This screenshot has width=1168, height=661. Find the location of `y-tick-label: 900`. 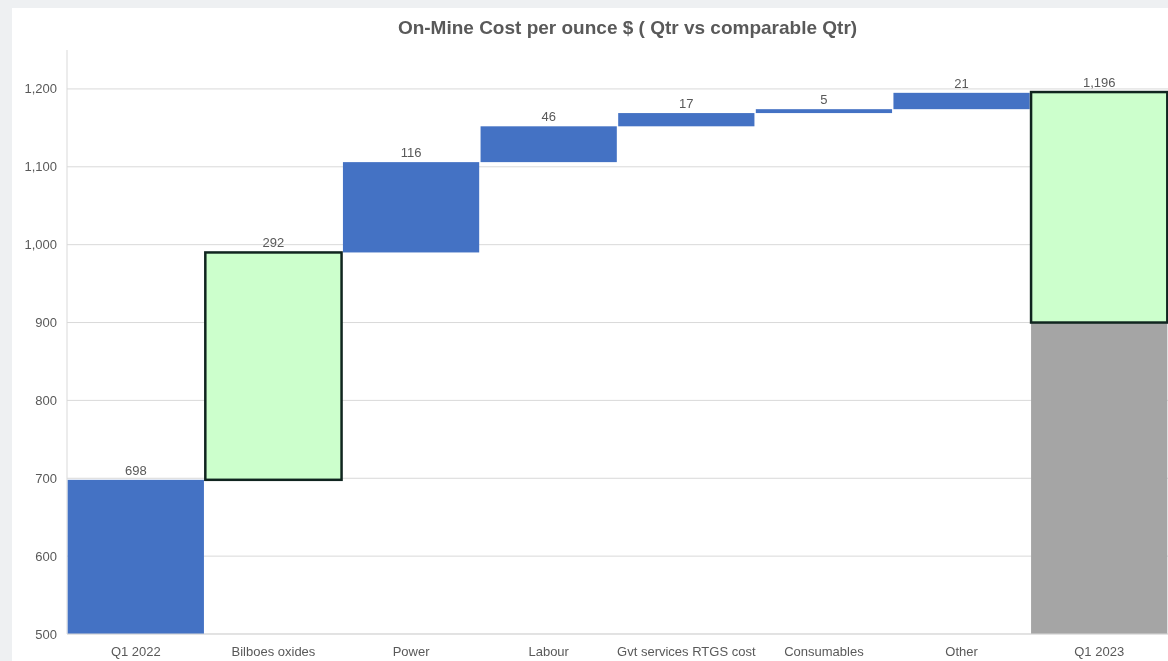

y-tick-label: 900 is located at coordinates (46, 323).